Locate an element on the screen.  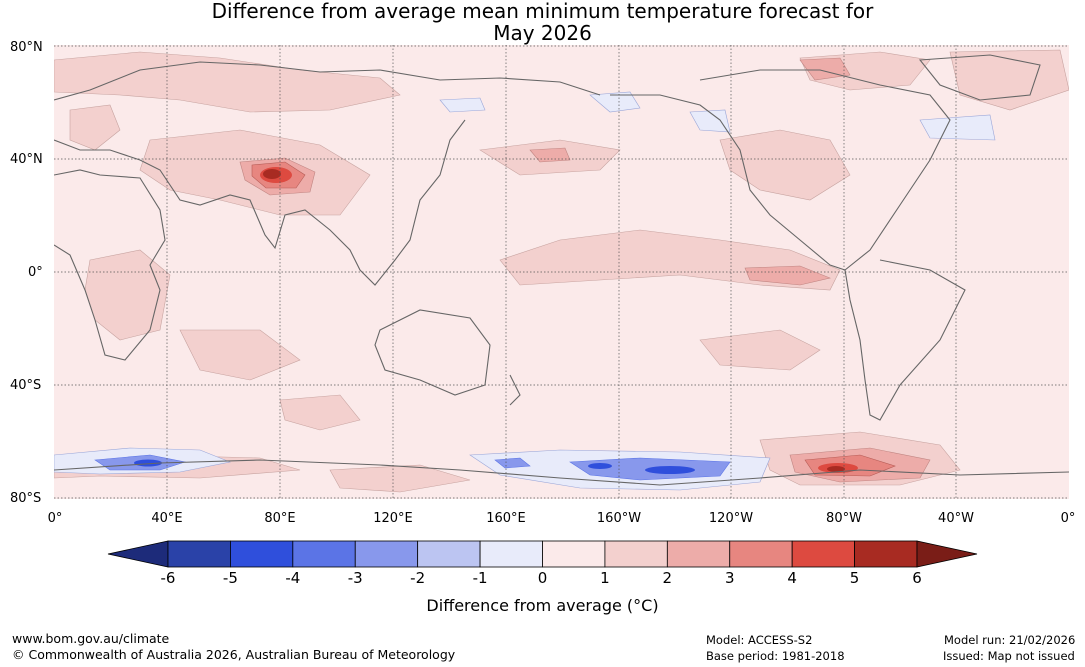
eurasia-north-warm is located at coordinates (227, 82).